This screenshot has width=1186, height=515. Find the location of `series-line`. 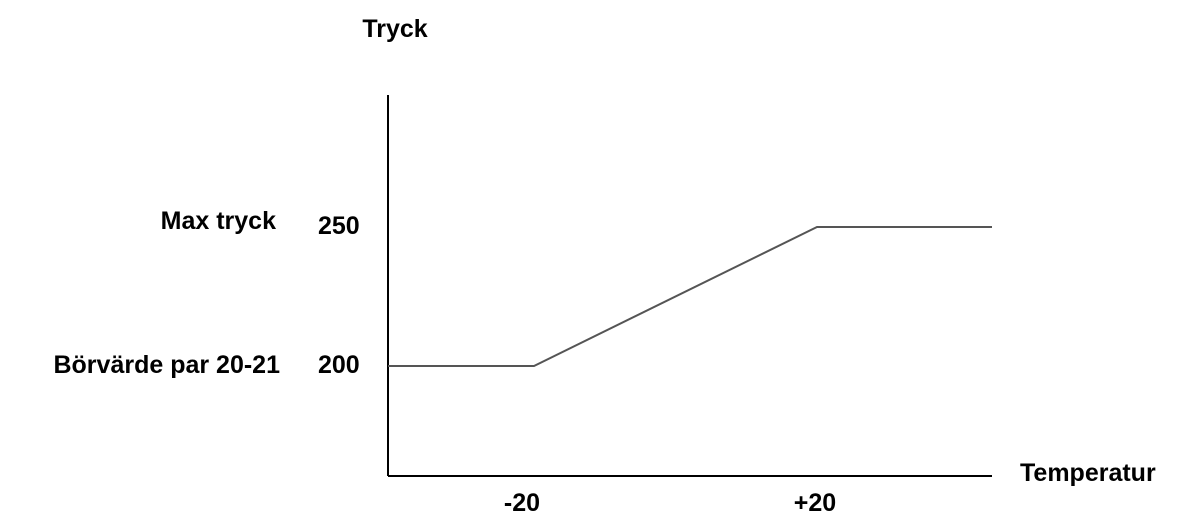

series-line is located at coordinates (690, 296).